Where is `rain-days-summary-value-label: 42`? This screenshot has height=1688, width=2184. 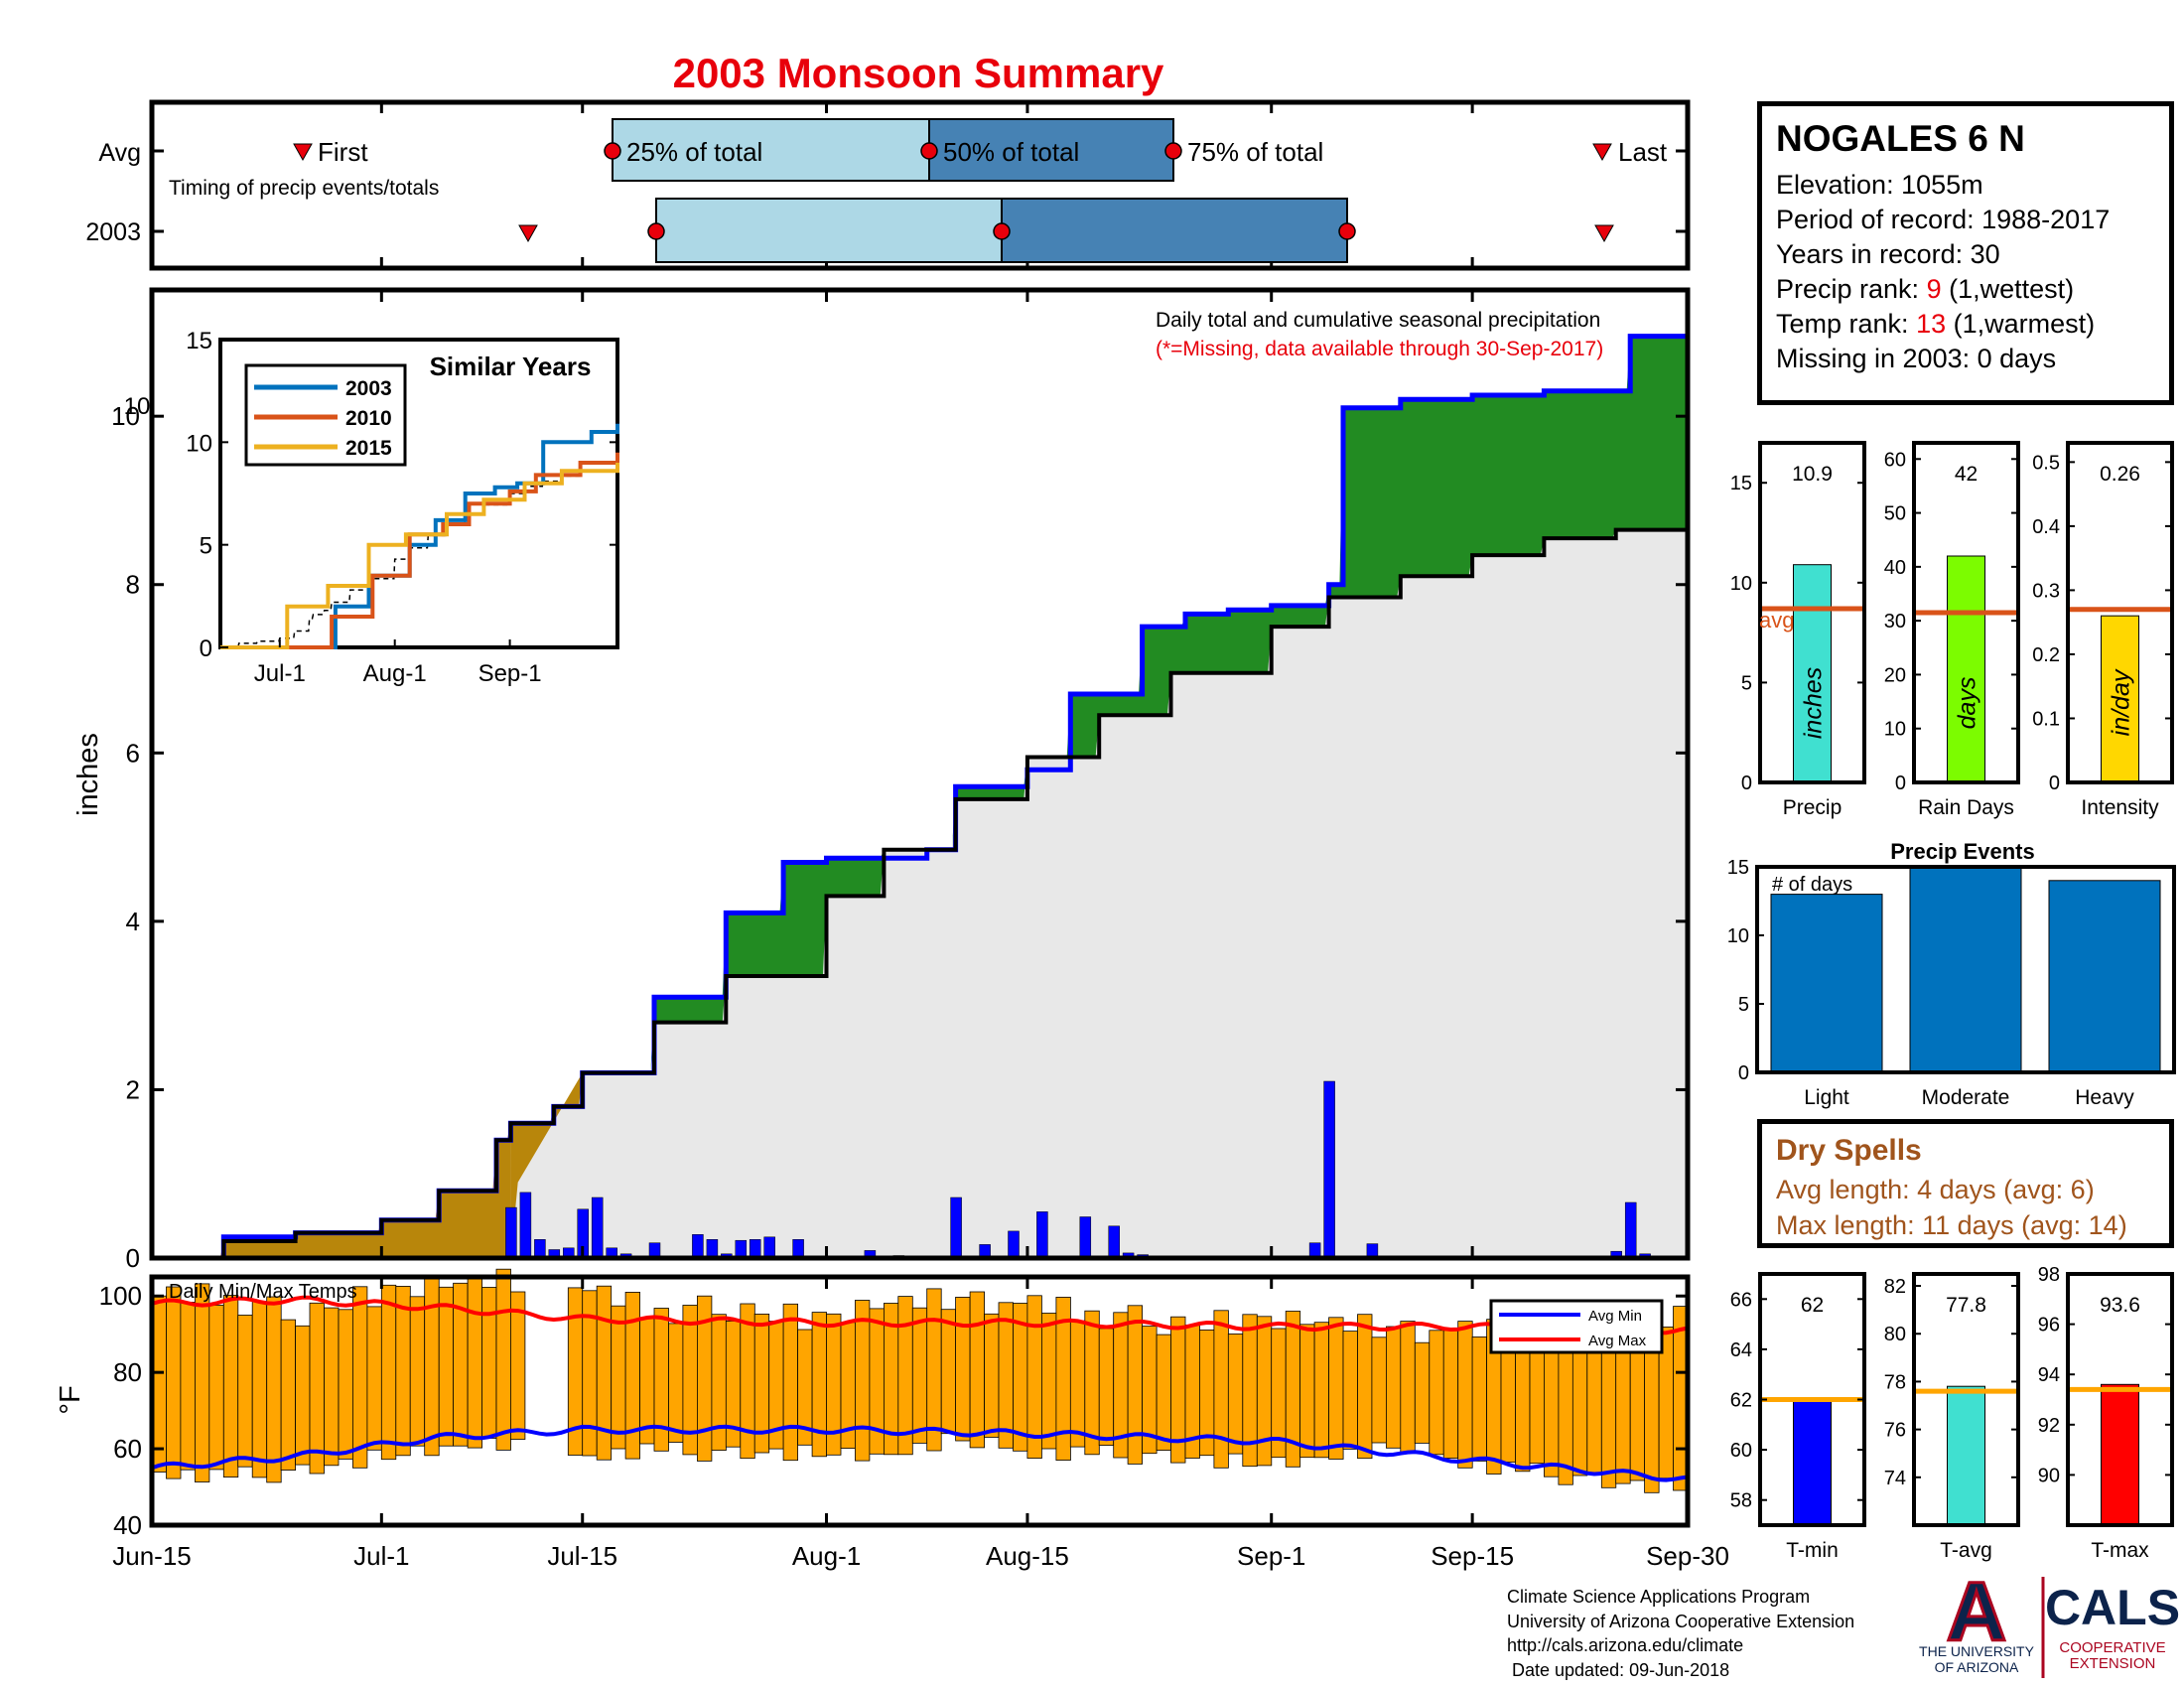
rain-days-summary-value-label: 42 is located at coordinates (1966, 474).